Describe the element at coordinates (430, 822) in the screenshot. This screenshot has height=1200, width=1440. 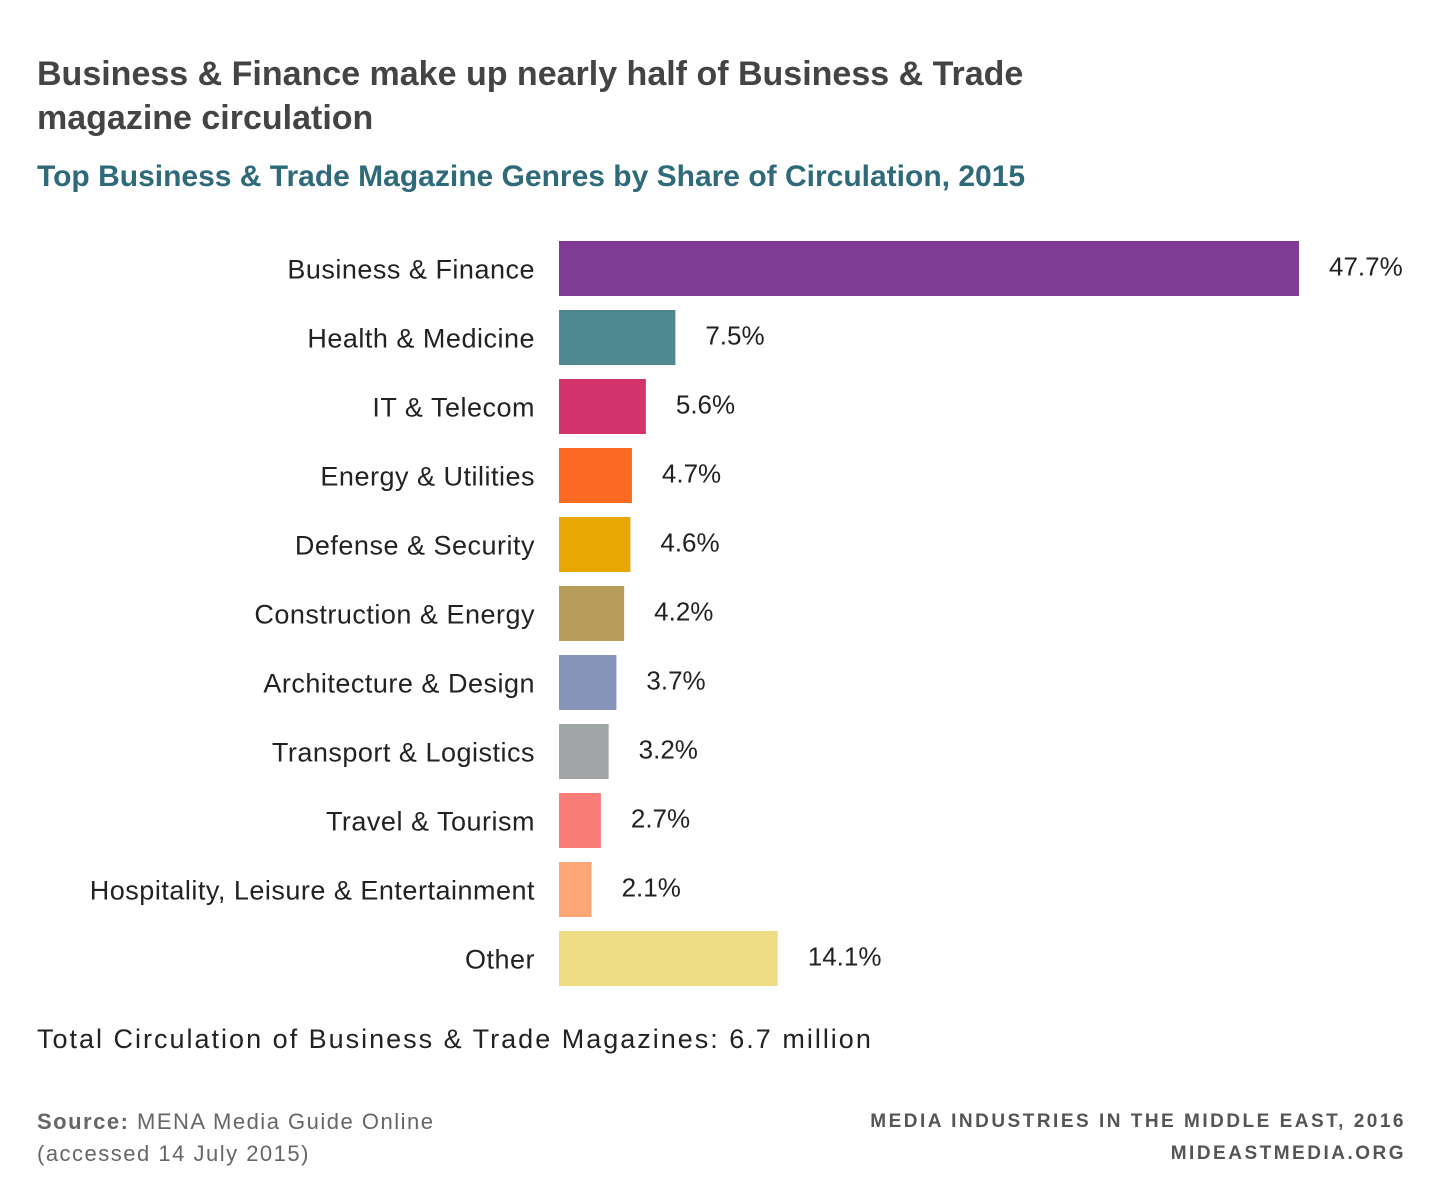
I see `category-label: Travel & Tourism` at that location.